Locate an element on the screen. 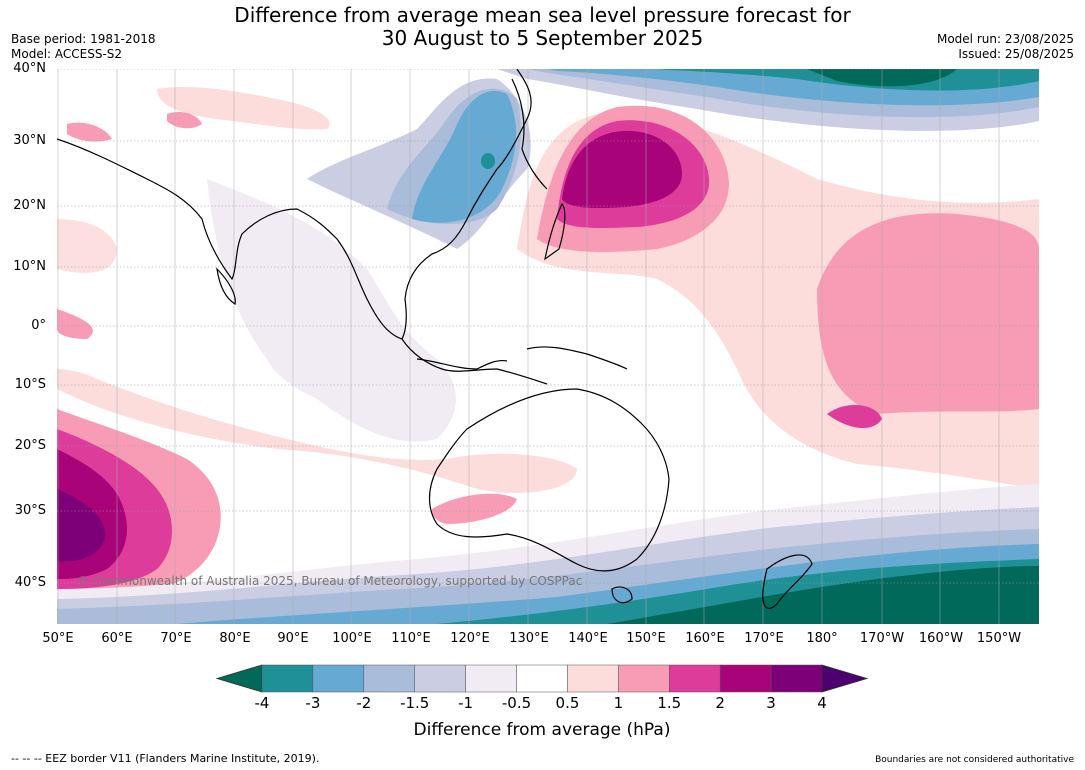 This screenshot has width=1085, height=770. base-period-info: Base period: 1981-2018 Model: ACCESS-S2 is located at coordinates (83, 47).